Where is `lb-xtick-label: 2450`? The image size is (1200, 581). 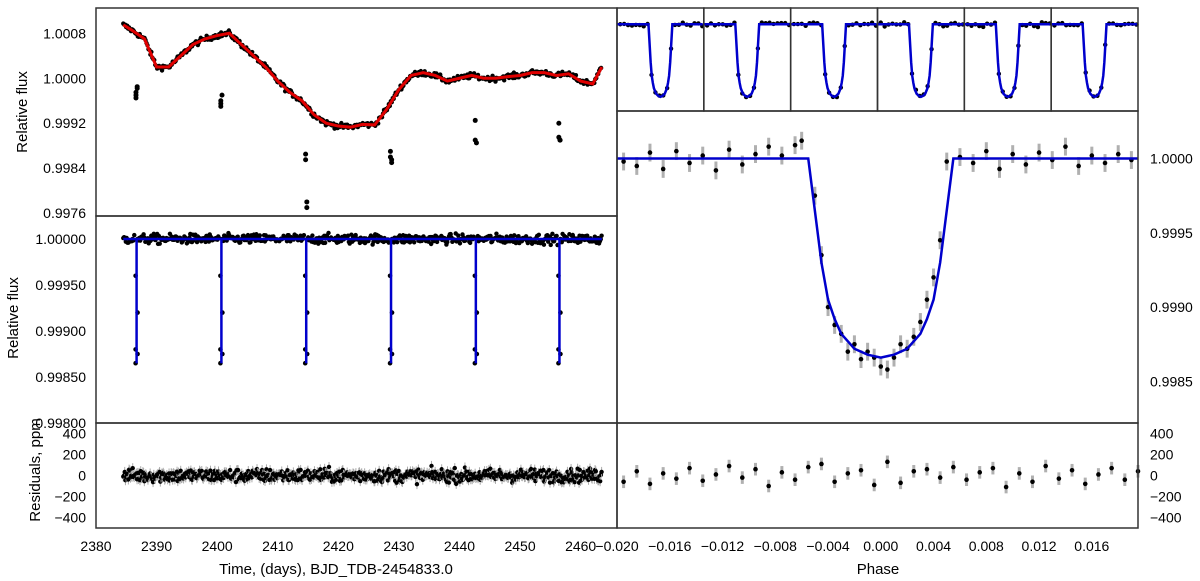 lb-xtick-label: 2450 is located at coordinates (519, 546).